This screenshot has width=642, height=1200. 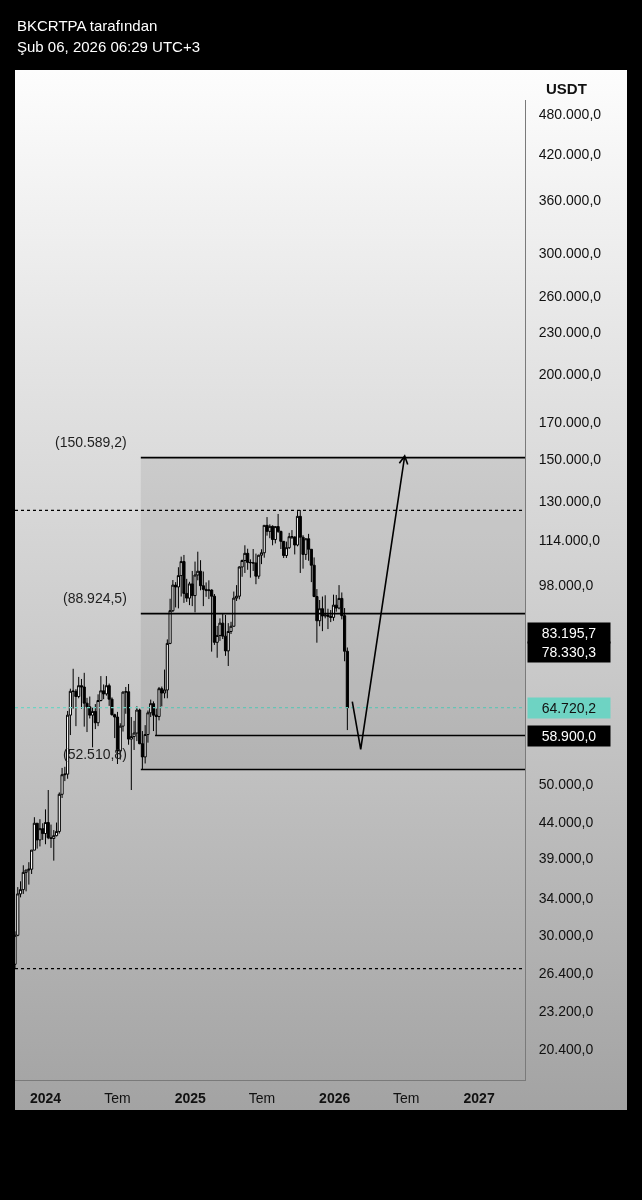 What do you see at coordinates (566, 584) in the screenshot?
I see `y-tick-label: 98.000,0` at bounding box center [566, 584].